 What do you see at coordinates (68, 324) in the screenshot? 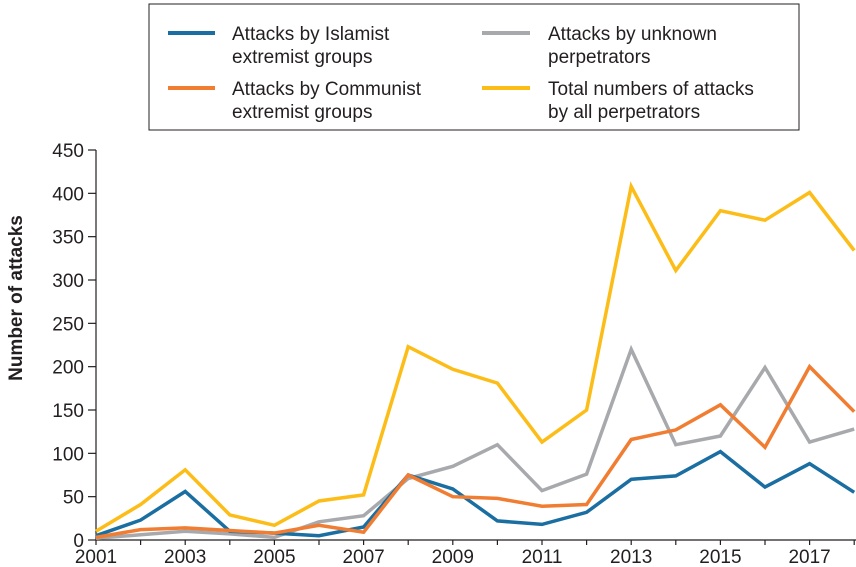
I see `y-tick-label: 250` at bounding box center [68, 324].